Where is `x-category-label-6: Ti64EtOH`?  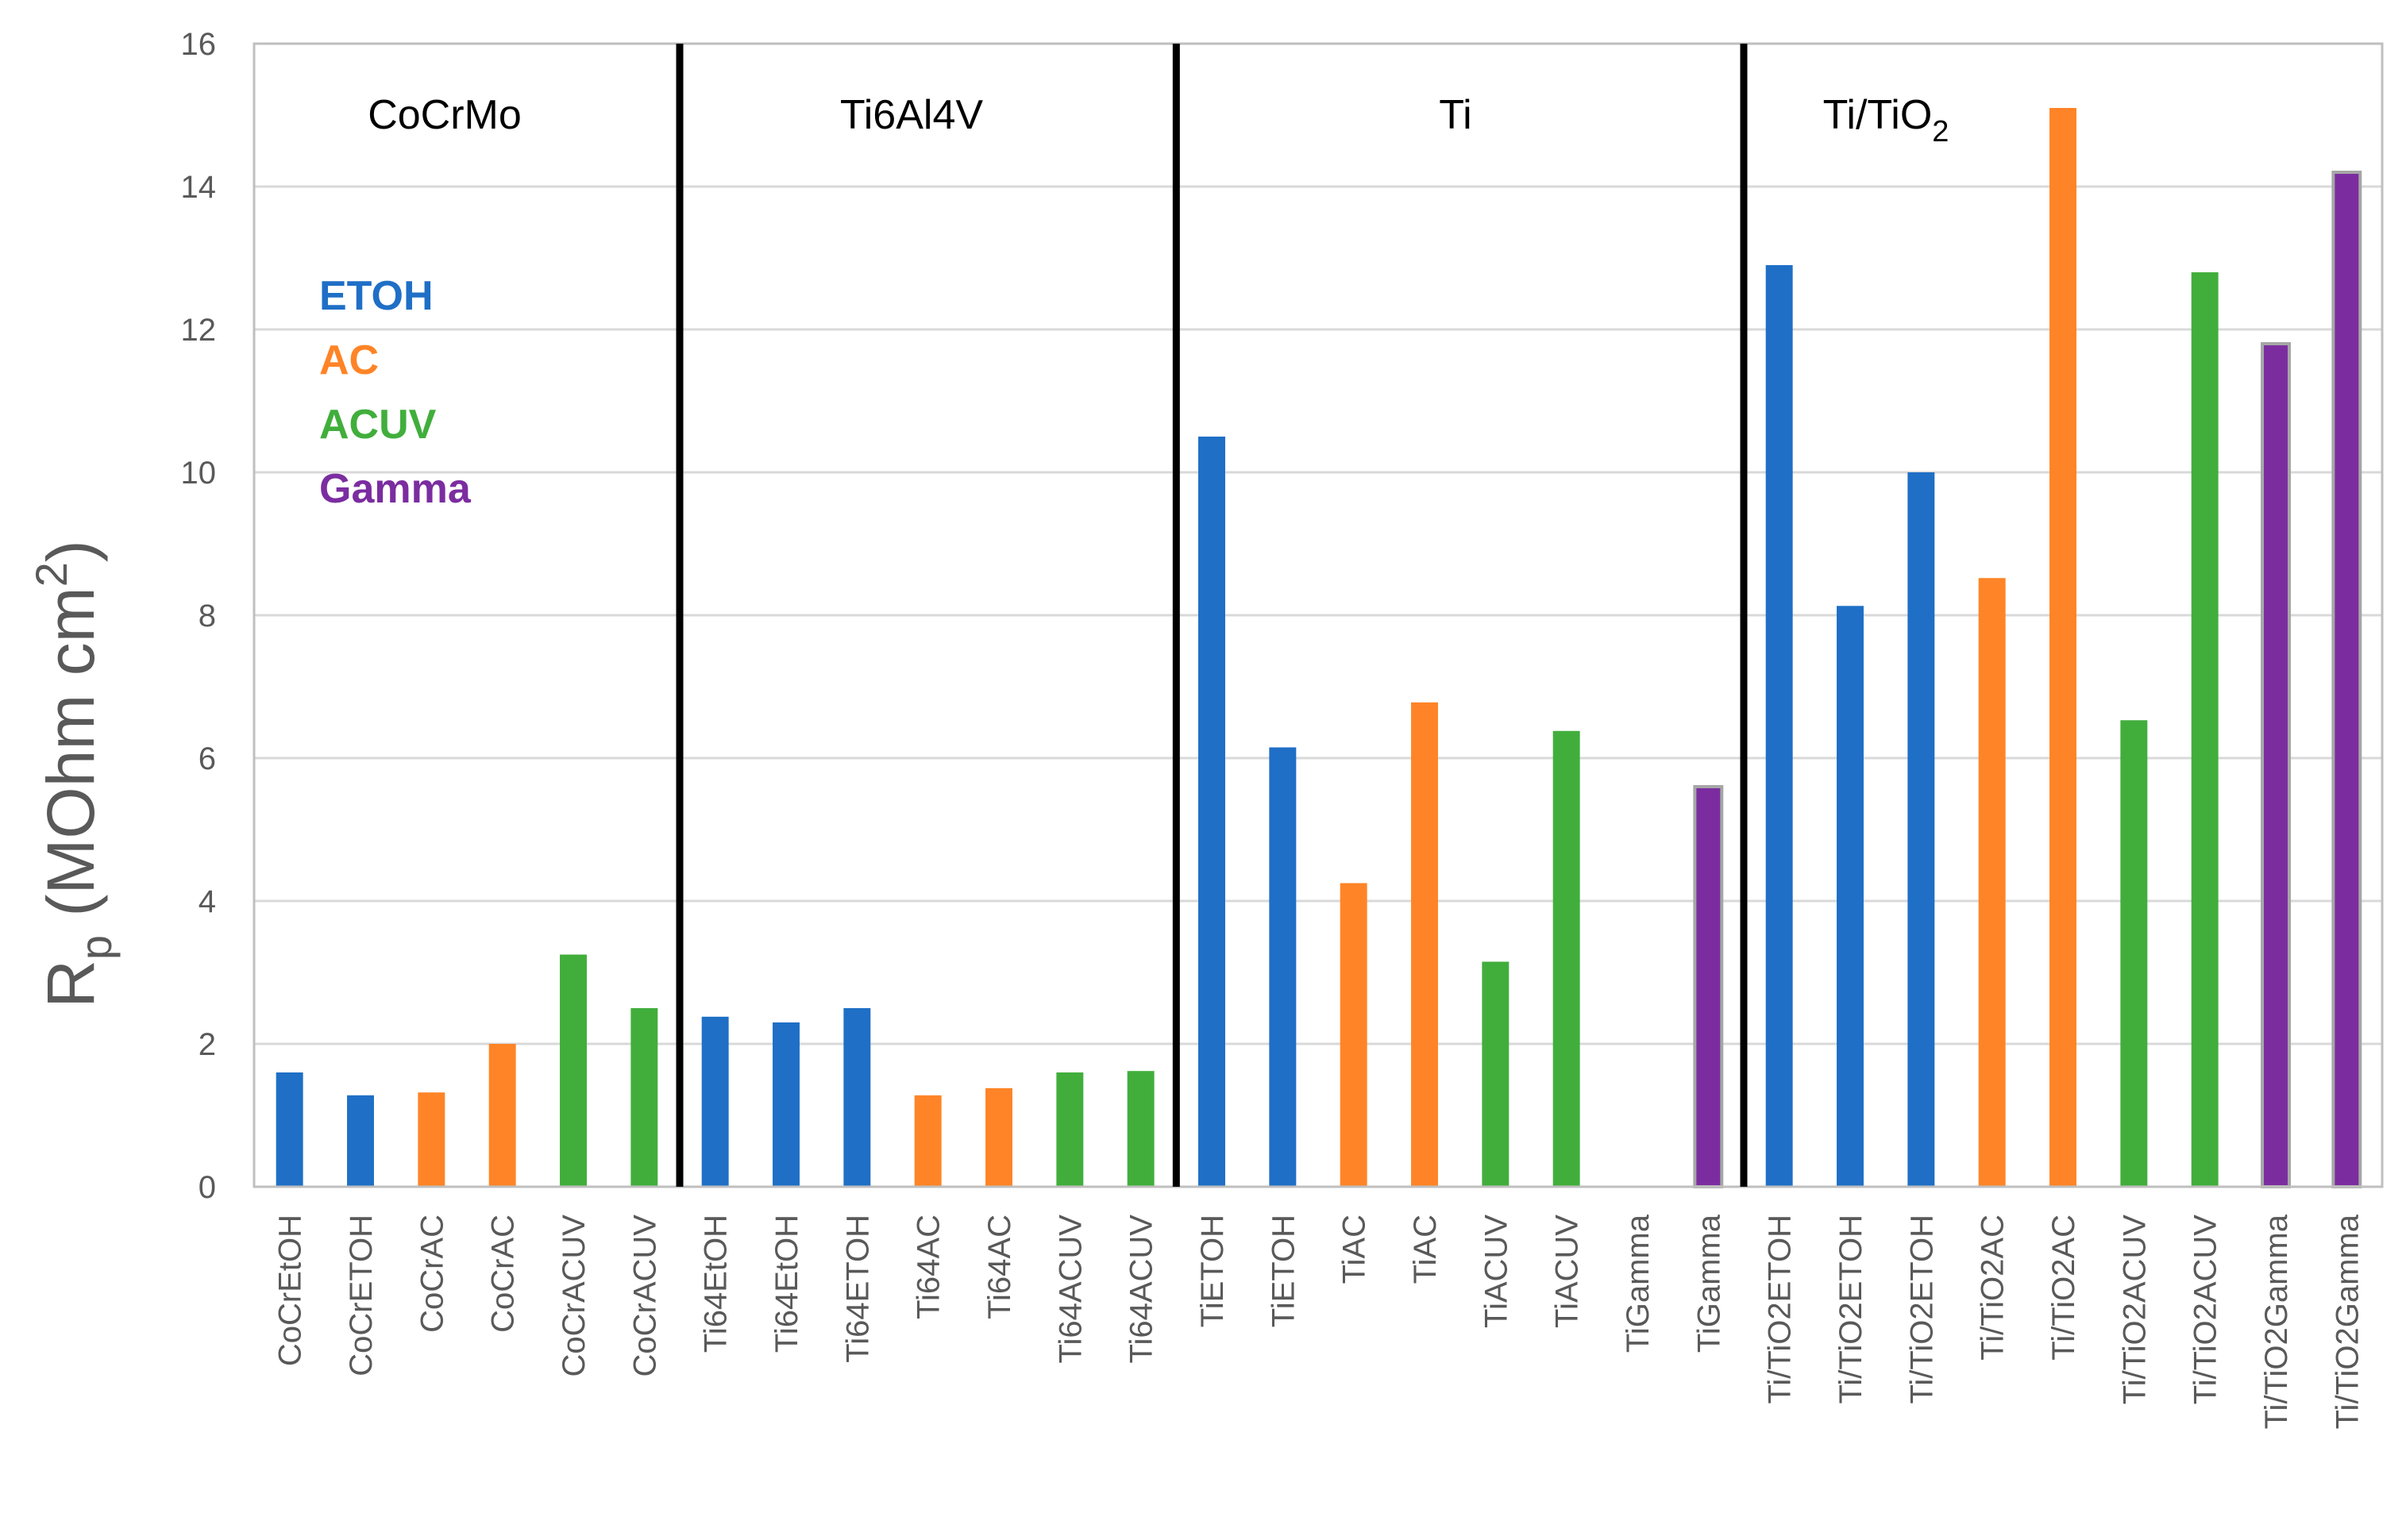
x-category-label-6: Ti64EtOH is located at coordinates (716, 1284).